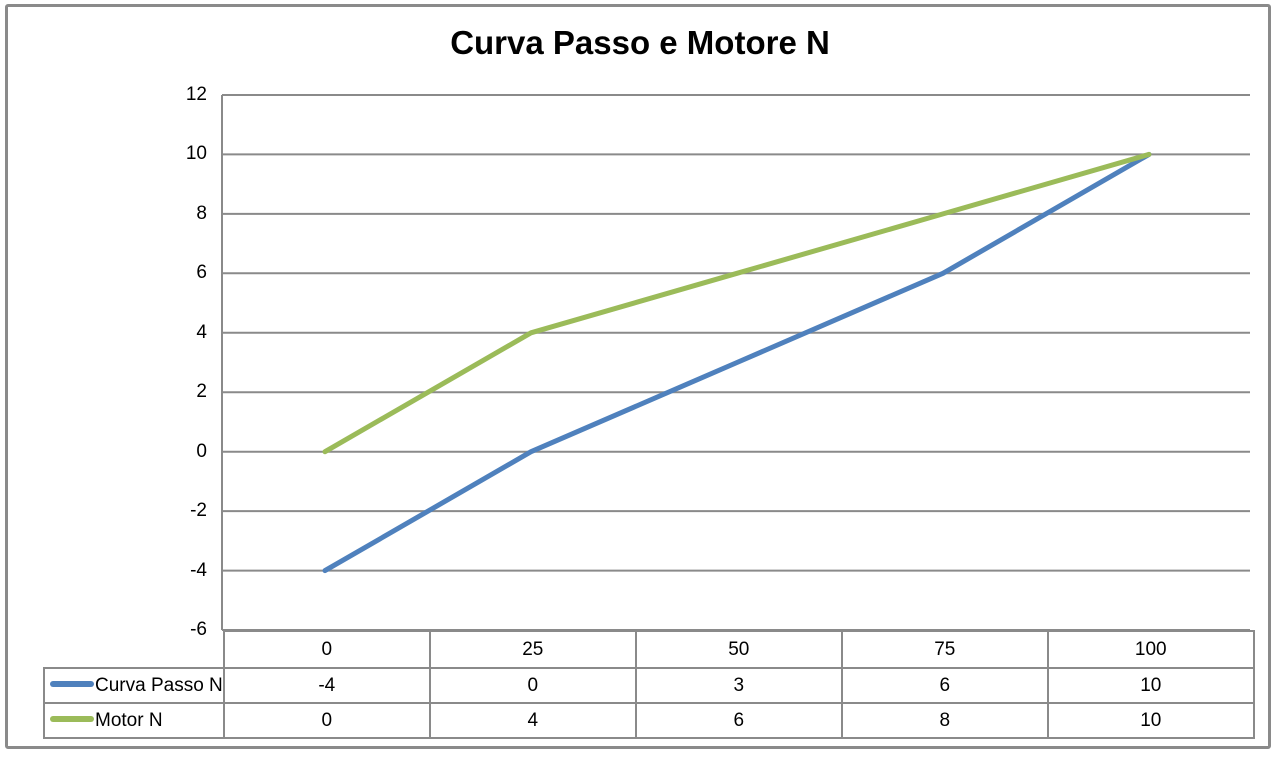 The width and height of the screenshot is (1280, 759). What do you see at coordinates (198, 511) in the screenshot?
I see `y-axis-label: -2` at bounding box center [198, 511].